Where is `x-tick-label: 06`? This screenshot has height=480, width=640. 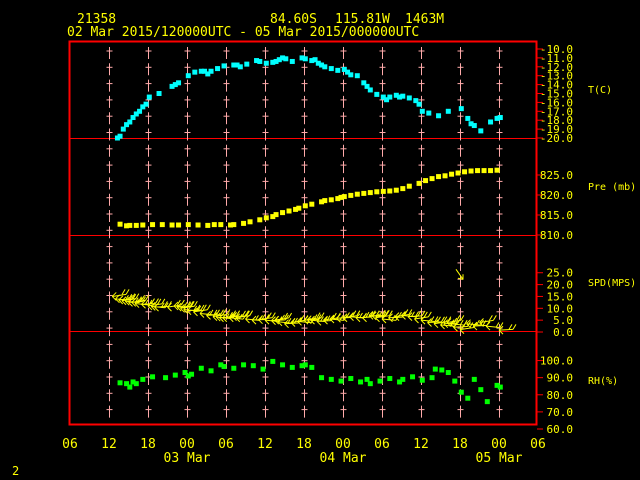
x-tick-label: 06 is located at coordinates (538, 444).